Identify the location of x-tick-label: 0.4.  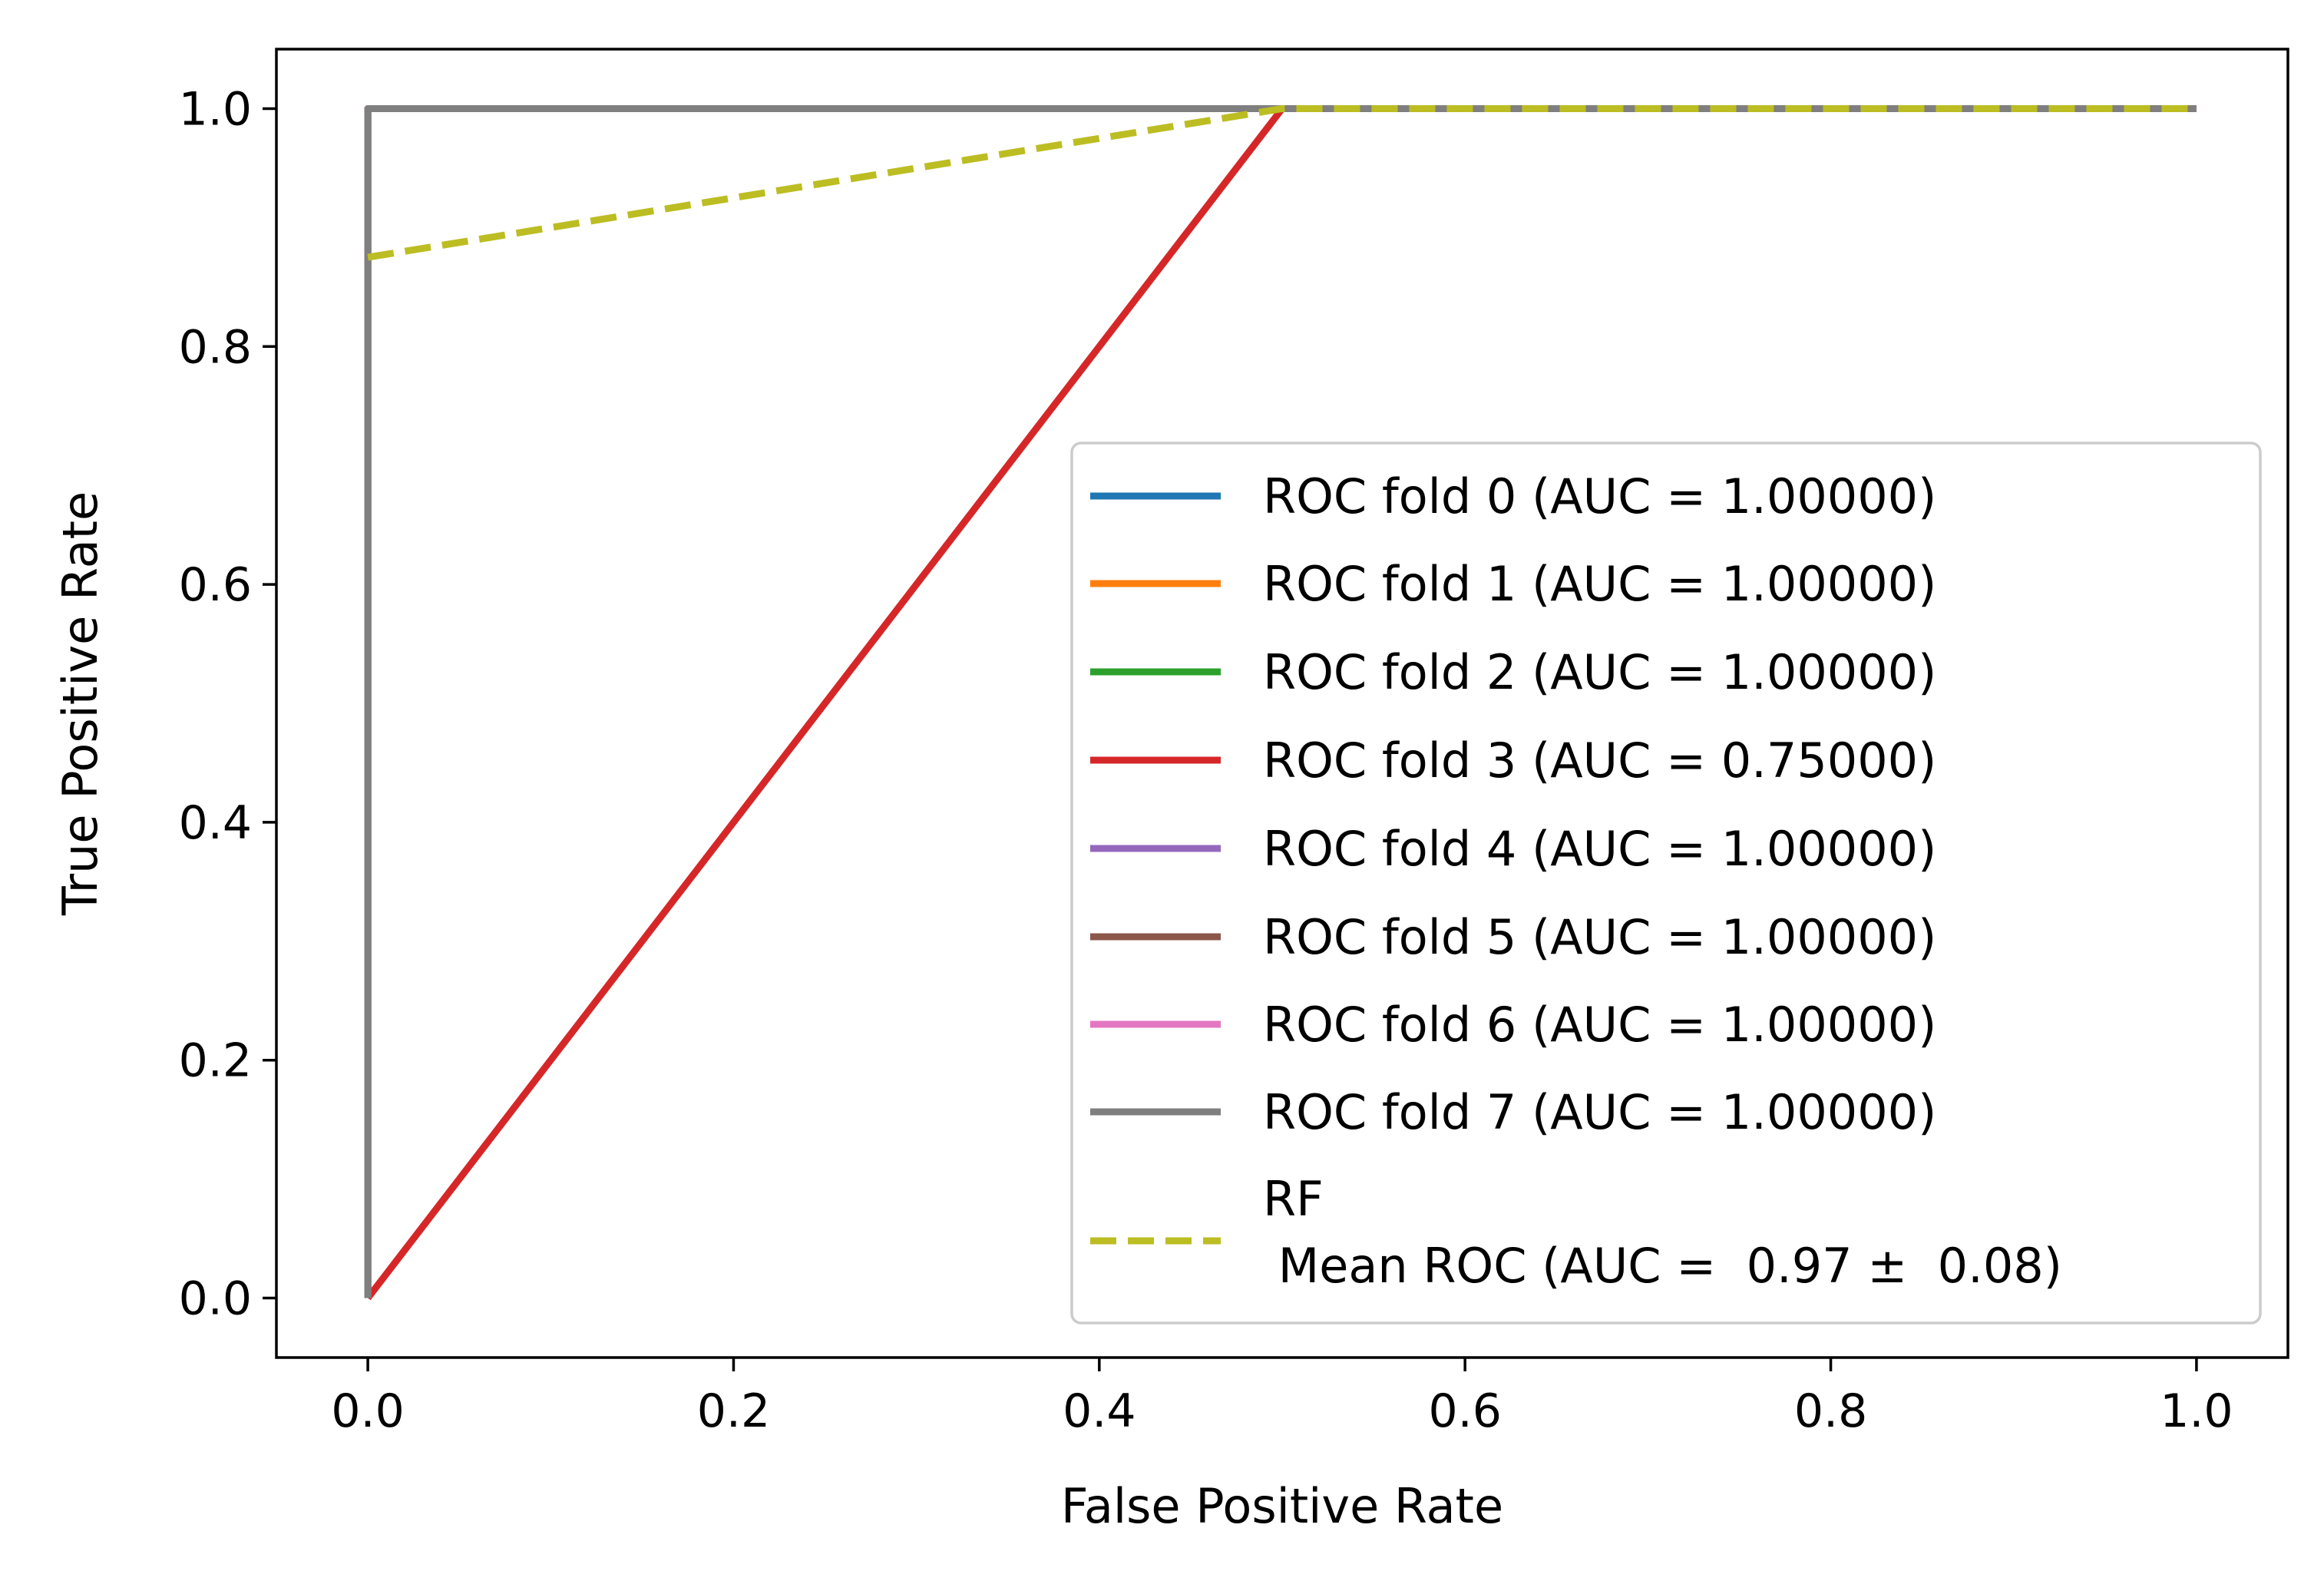
(1099, 1411).